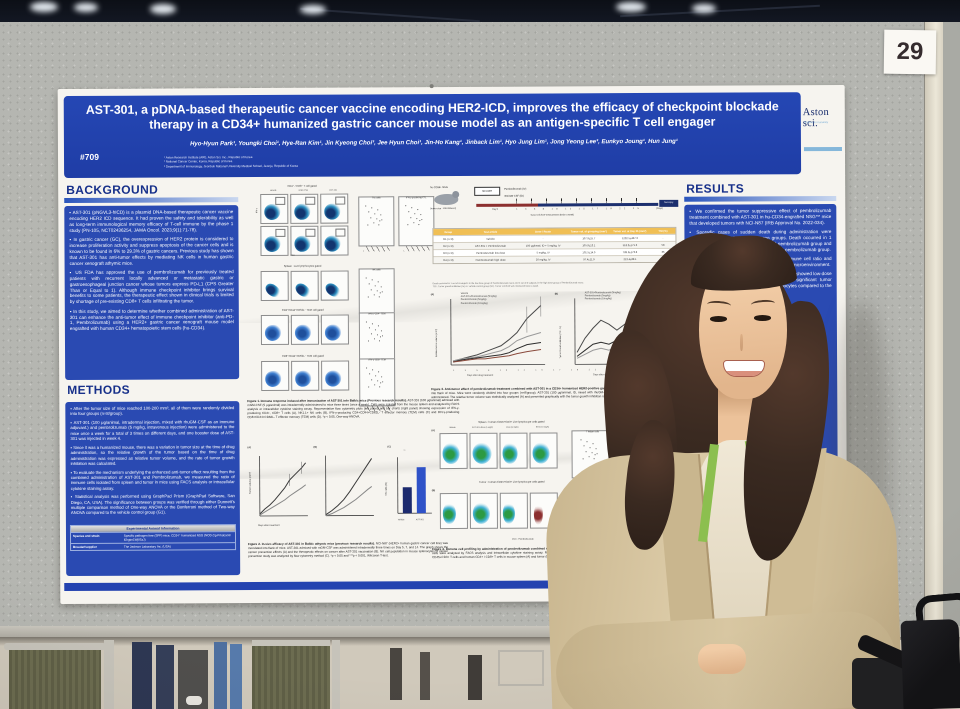 The height and width of the screenshot is (709, 960). Describe the element at coordinates (404, 451) in the screenshot. I see `figure2-significance: **` at that location.